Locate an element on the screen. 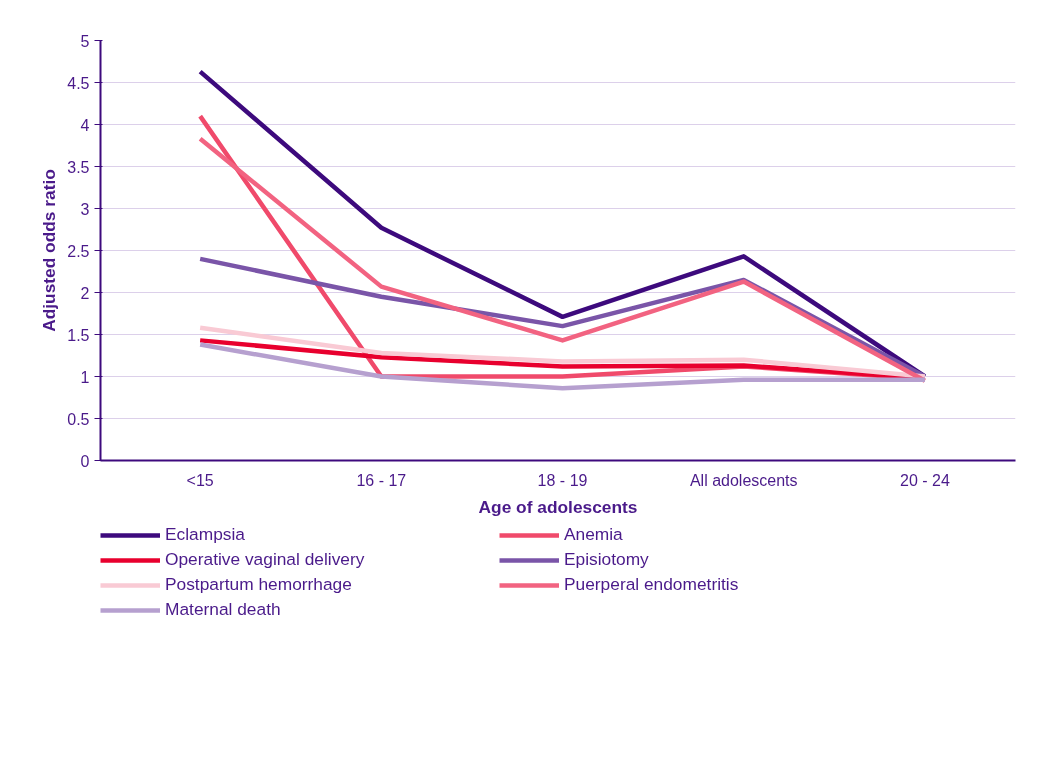 The width and height of the screenshot is (1050, 770). x-tick-label: 20 - 24 is located at coordinates (925, 480).